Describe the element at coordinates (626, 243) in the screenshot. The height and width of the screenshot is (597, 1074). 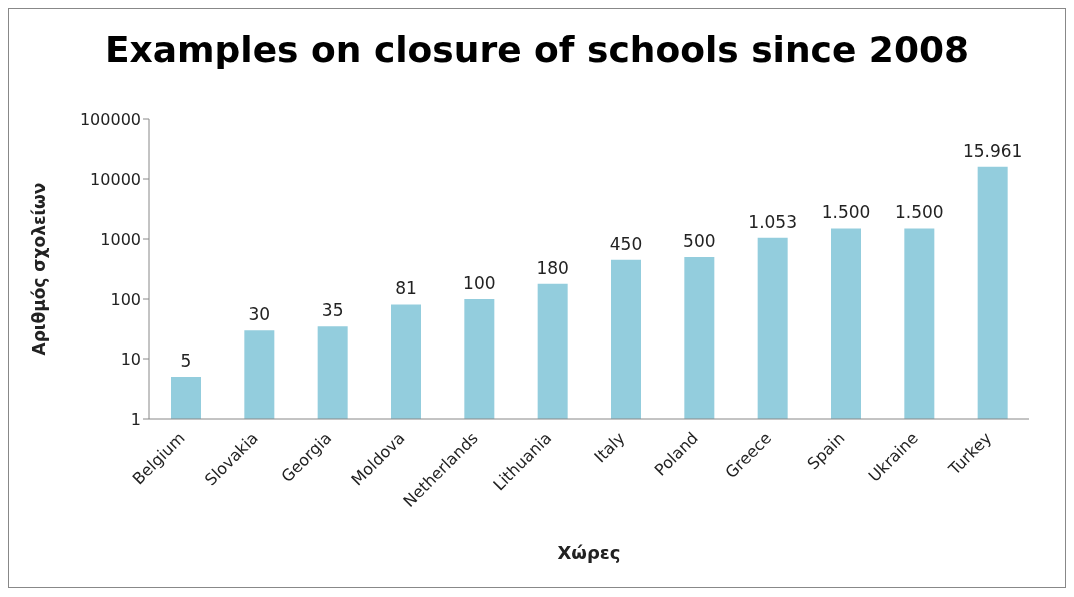
I see `data-label: 450` at that location.